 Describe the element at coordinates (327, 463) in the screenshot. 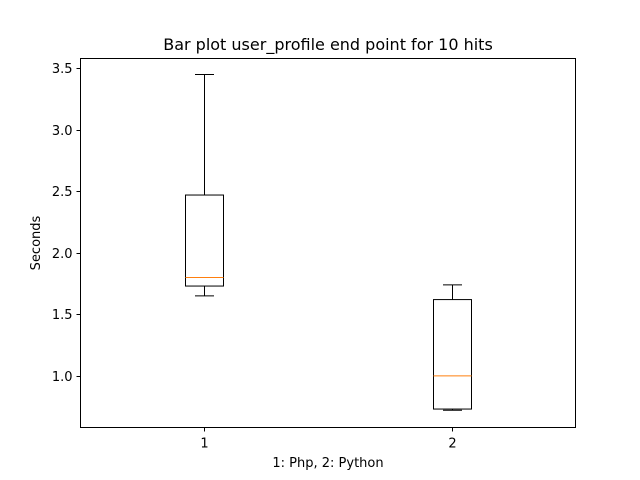

I see `x-axis-label: 1: Php, 2: Python` at that location.